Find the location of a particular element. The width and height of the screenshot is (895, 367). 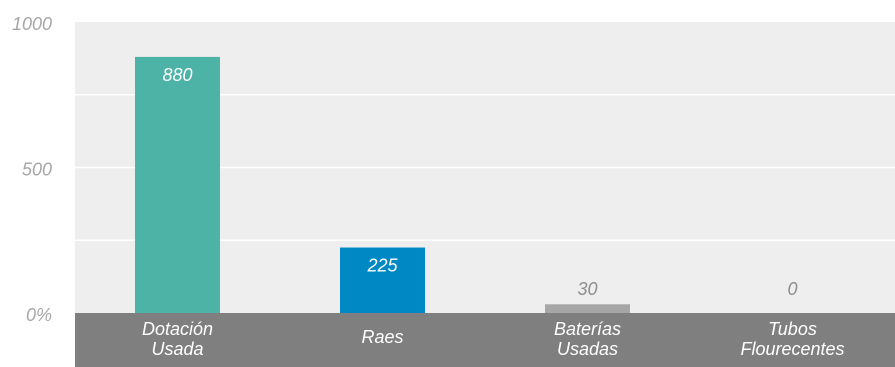

x-tick-label: Baterías Usadas is located at coordinates (587, 339).